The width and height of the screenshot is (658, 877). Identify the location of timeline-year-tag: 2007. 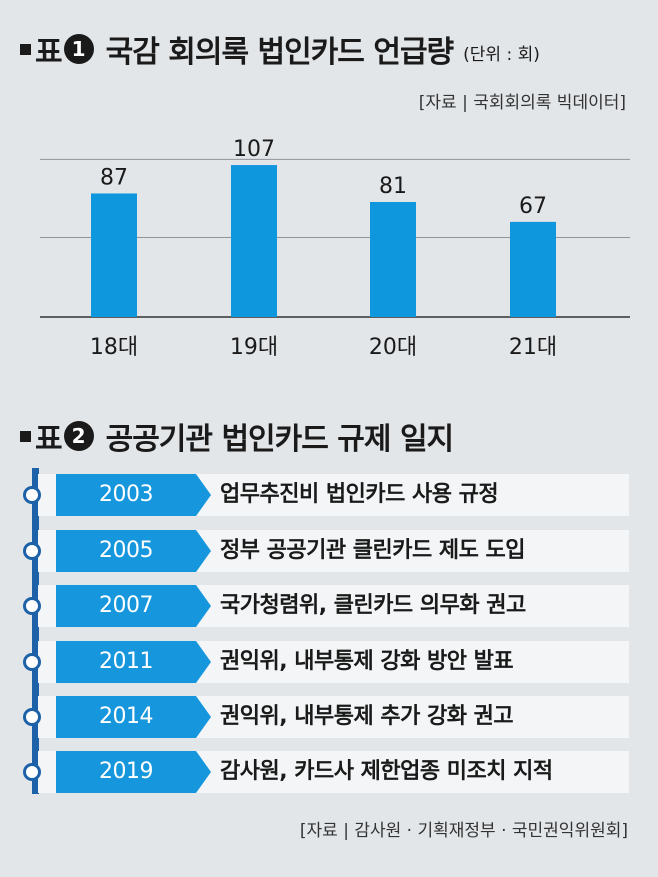
(133, 606).